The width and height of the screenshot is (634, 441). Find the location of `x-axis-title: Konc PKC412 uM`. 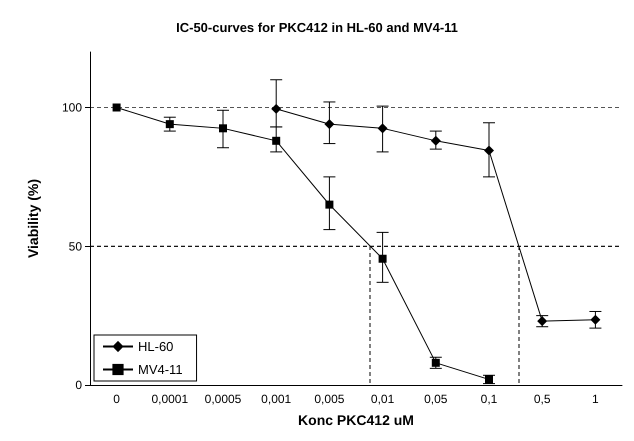

x-axis-title: Konc PKC412 uM is located at coordinates (356, 420).